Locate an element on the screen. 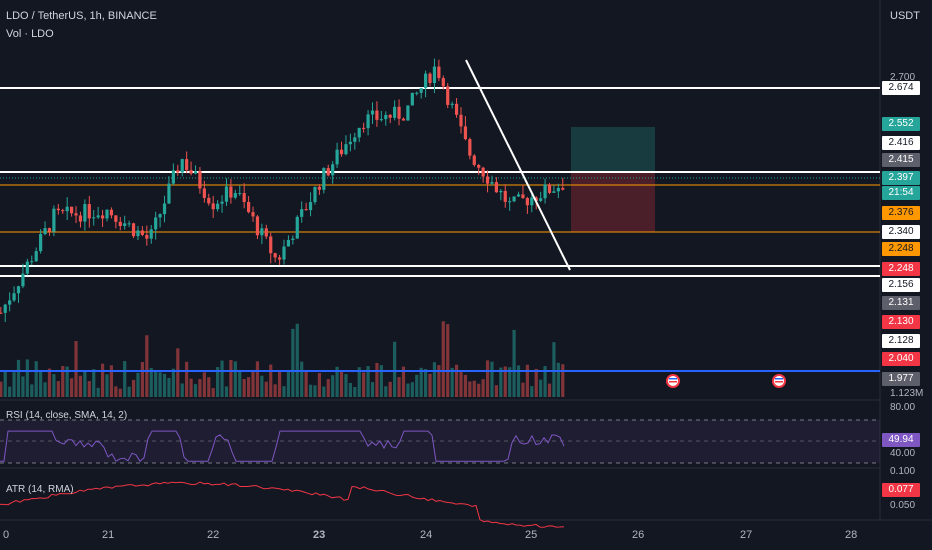 This screenshot has height=550, width=932. date-tick: 21 is located at coordinates (108, 535).